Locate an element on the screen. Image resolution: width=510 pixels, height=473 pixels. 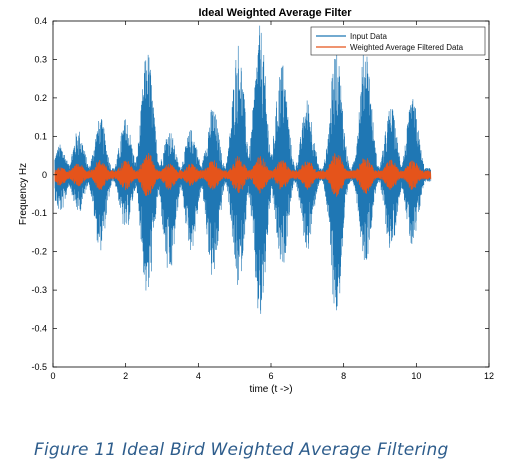
y-tick-label: 0.1 is located at coordinates (40, 136).